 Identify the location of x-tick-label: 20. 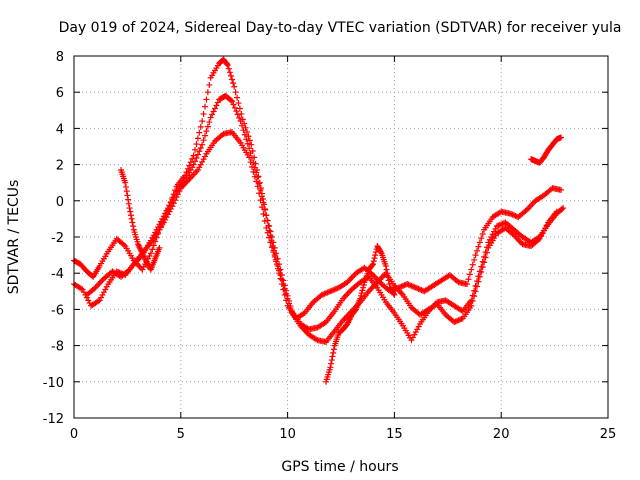
(501, 434).